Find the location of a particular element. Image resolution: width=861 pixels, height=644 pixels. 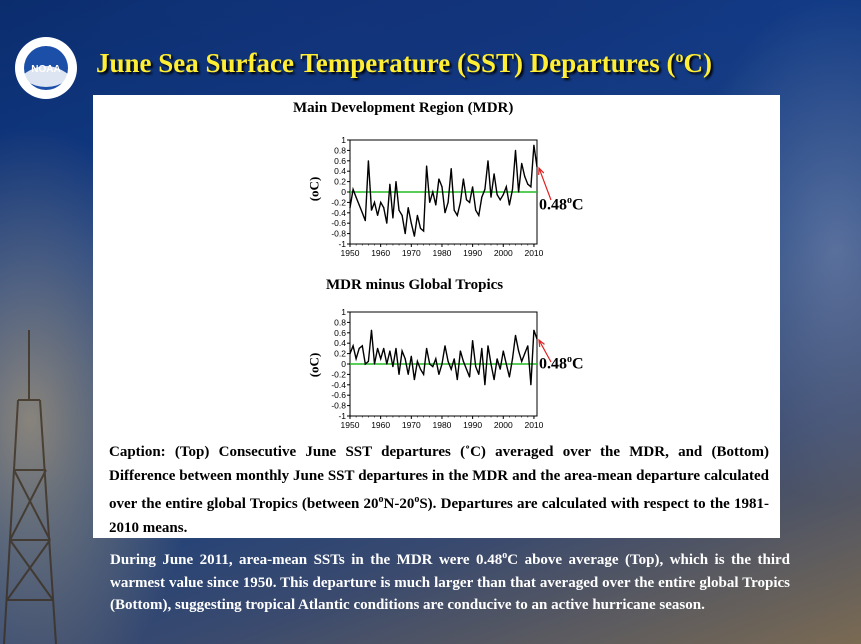

top-ytick-label: 0.6 is located at coordinates (340, 161).